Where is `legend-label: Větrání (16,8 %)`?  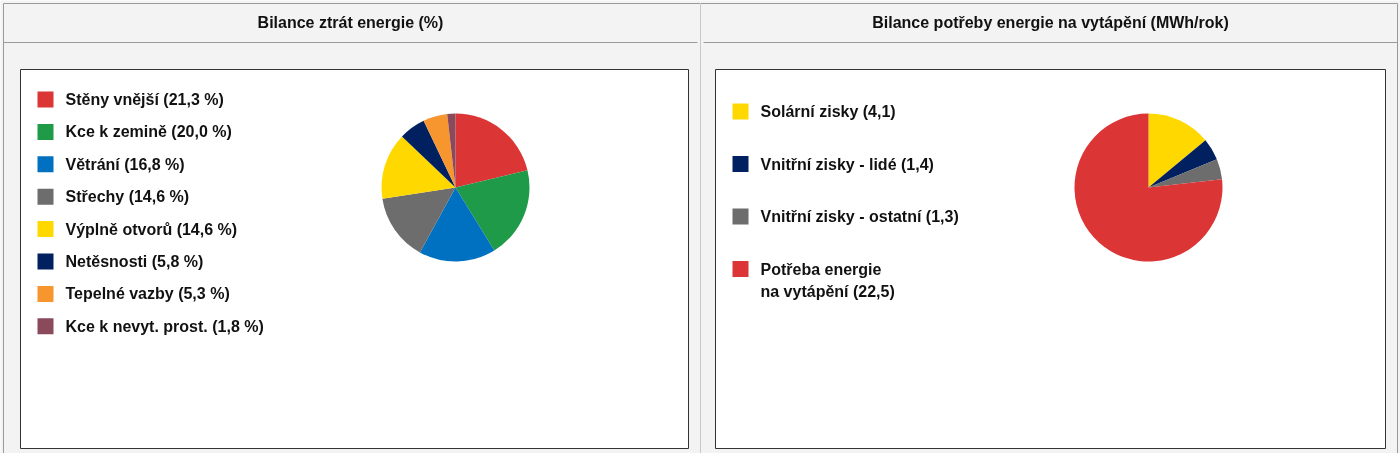
legend-label: Větrání (16,8 %) is located at coordinates (125, 164).